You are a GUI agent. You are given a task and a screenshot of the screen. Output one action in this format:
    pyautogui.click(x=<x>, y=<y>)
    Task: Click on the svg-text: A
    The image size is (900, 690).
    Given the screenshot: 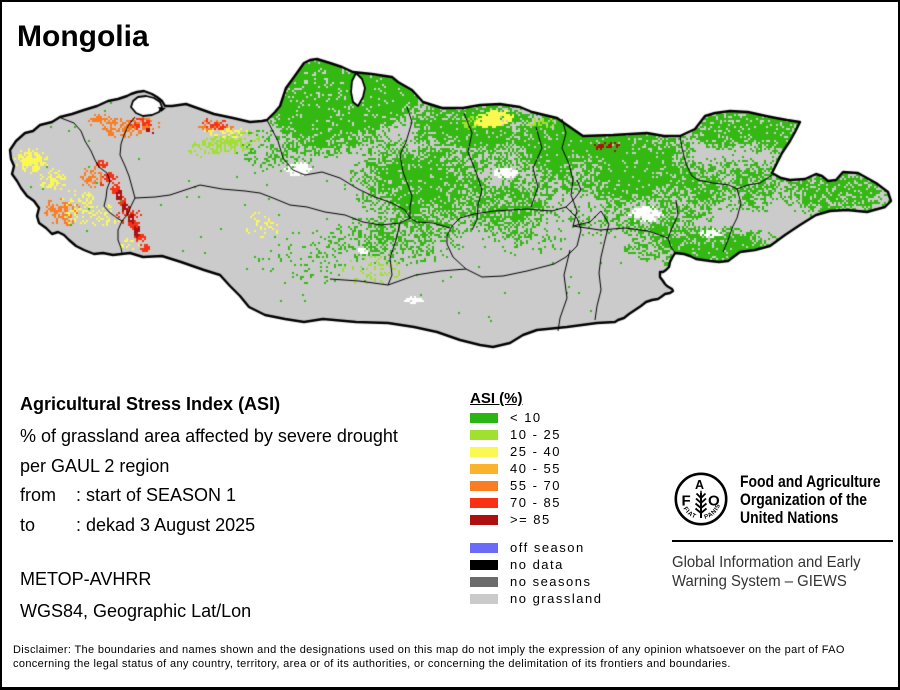 What is the action you would take?
    pyautogui.click(x=699, y=485)
    